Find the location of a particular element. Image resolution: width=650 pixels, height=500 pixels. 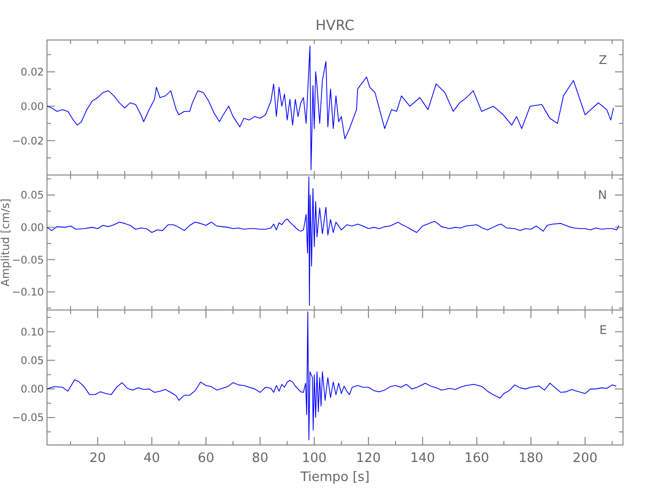

y-tick-label: 0.02 is located at coordinates (32, 72).